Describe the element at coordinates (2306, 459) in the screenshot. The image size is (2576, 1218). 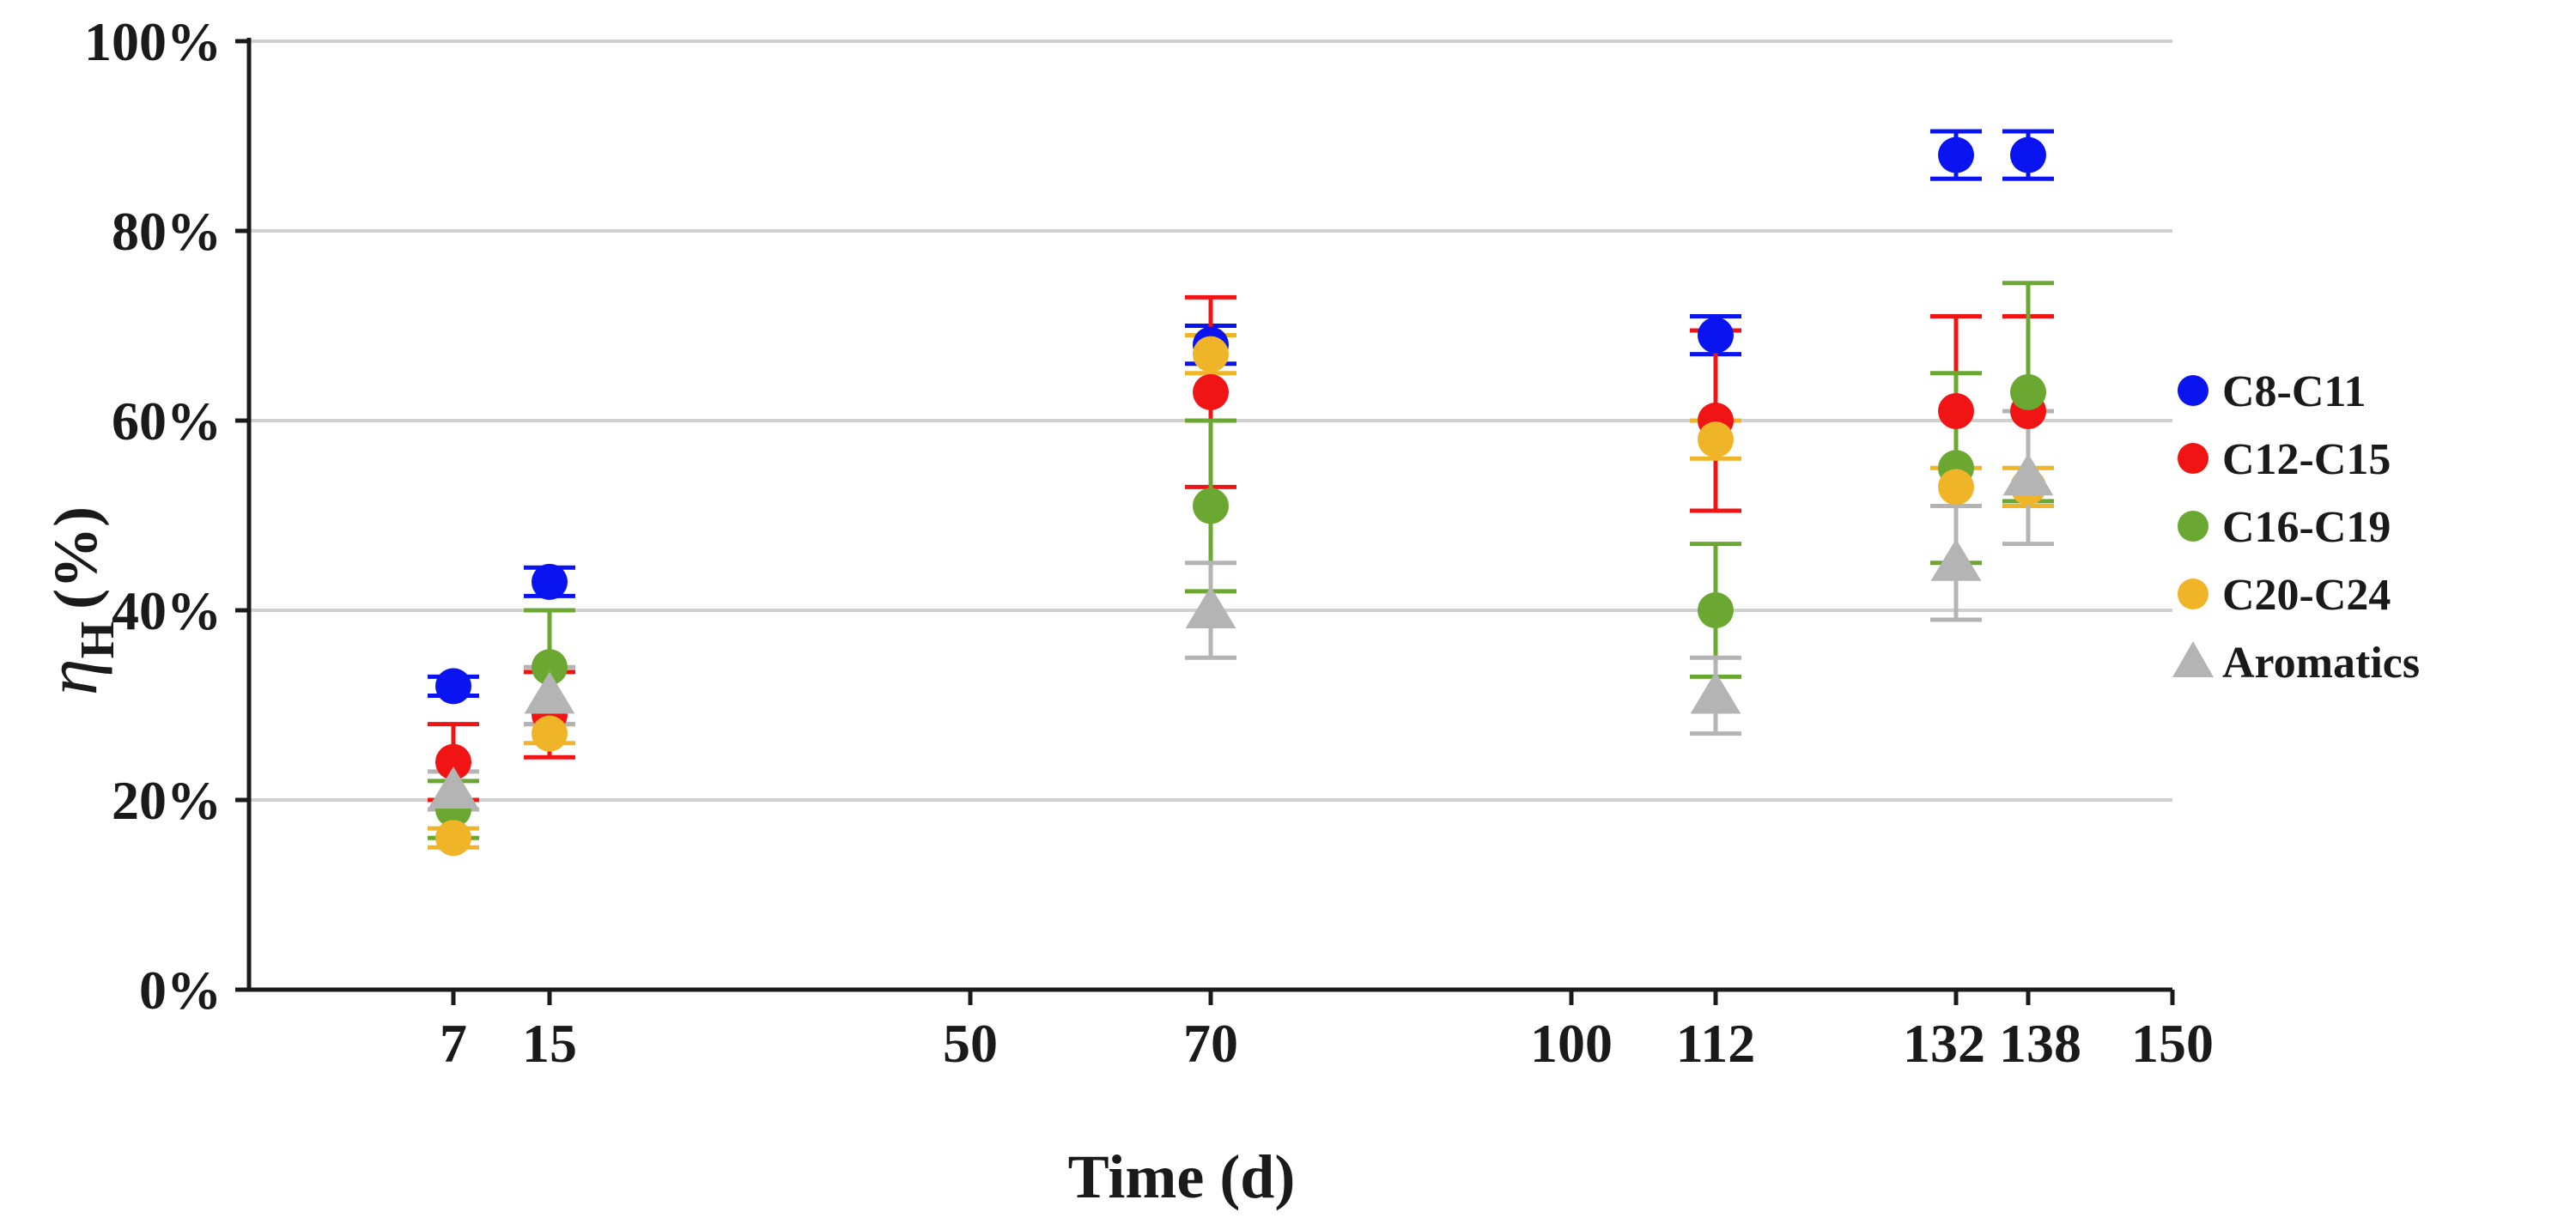
I see `legend-label: C12-C15` at that location.